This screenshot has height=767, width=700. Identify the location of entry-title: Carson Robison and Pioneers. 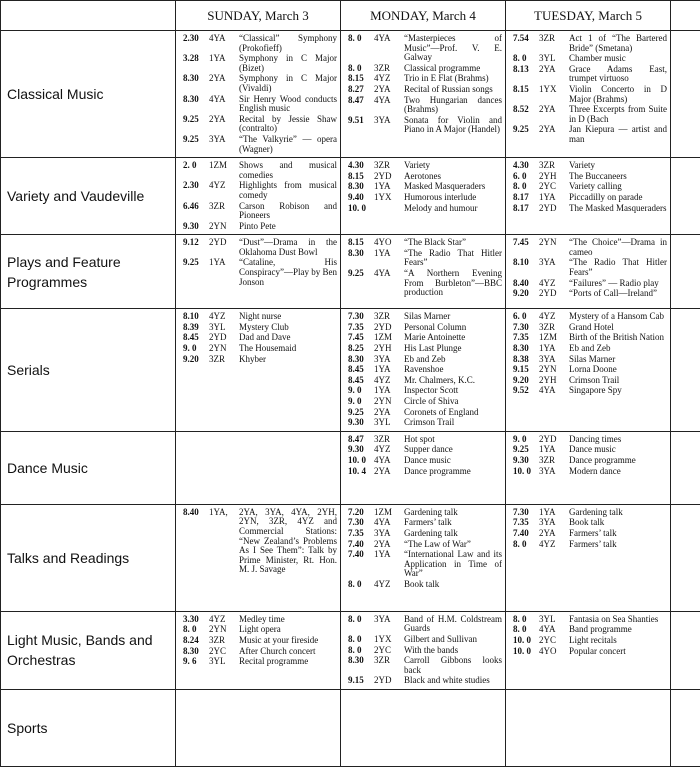
(288, 211).